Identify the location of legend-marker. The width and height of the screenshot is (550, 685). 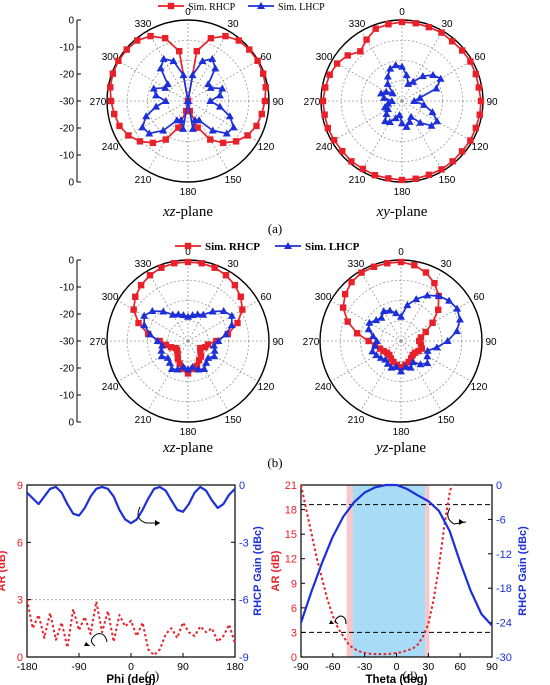
(188, 246).